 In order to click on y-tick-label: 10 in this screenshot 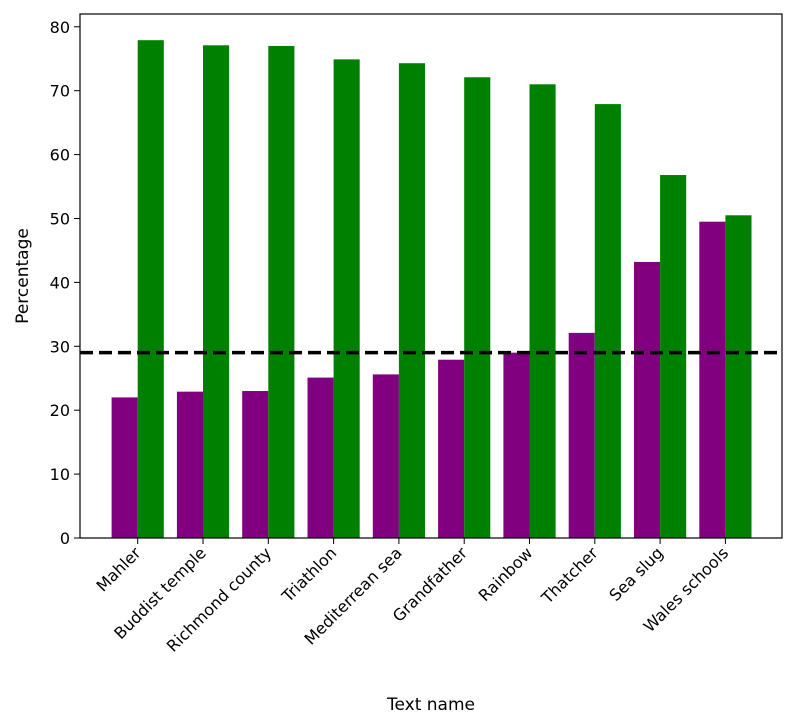, I will do `click(60, 474)`.